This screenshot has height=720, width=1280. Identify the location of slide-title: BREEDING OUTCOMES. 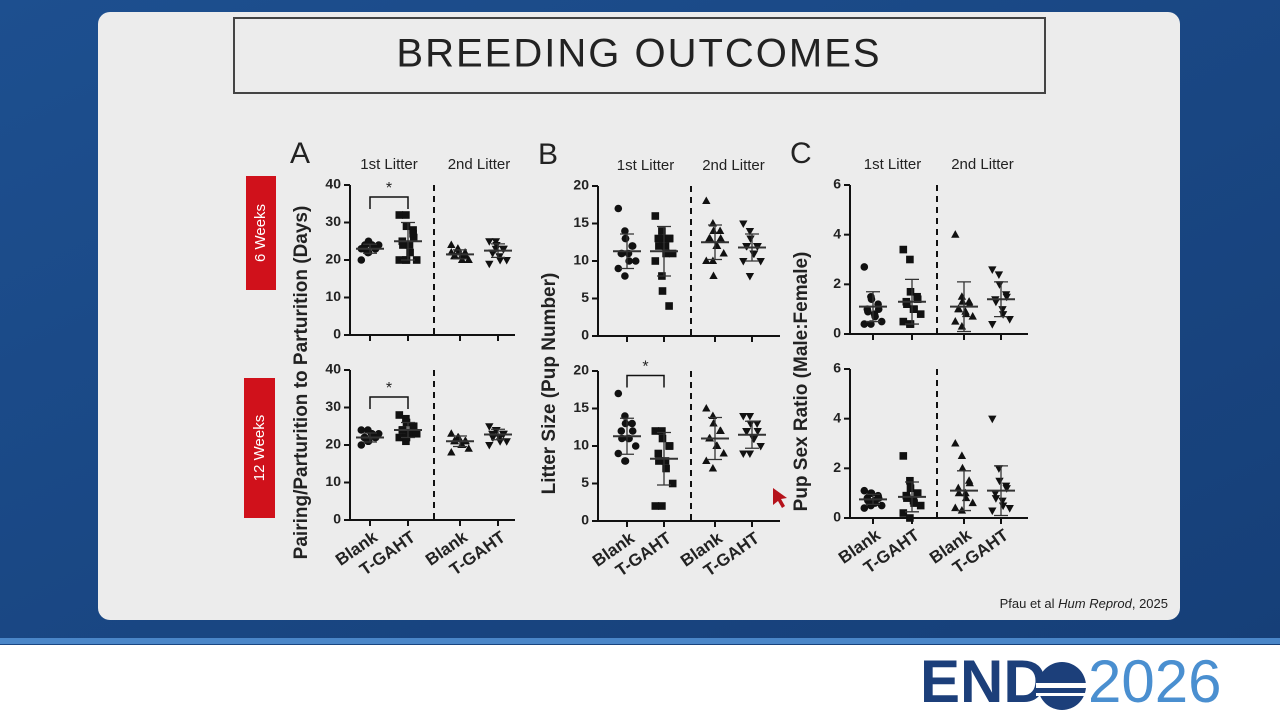
(638, 54).